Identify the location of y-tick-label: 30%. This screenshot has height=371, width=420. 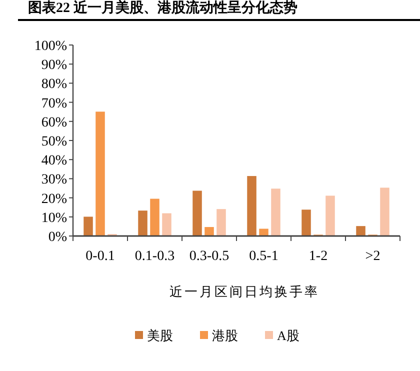
(54, 180).